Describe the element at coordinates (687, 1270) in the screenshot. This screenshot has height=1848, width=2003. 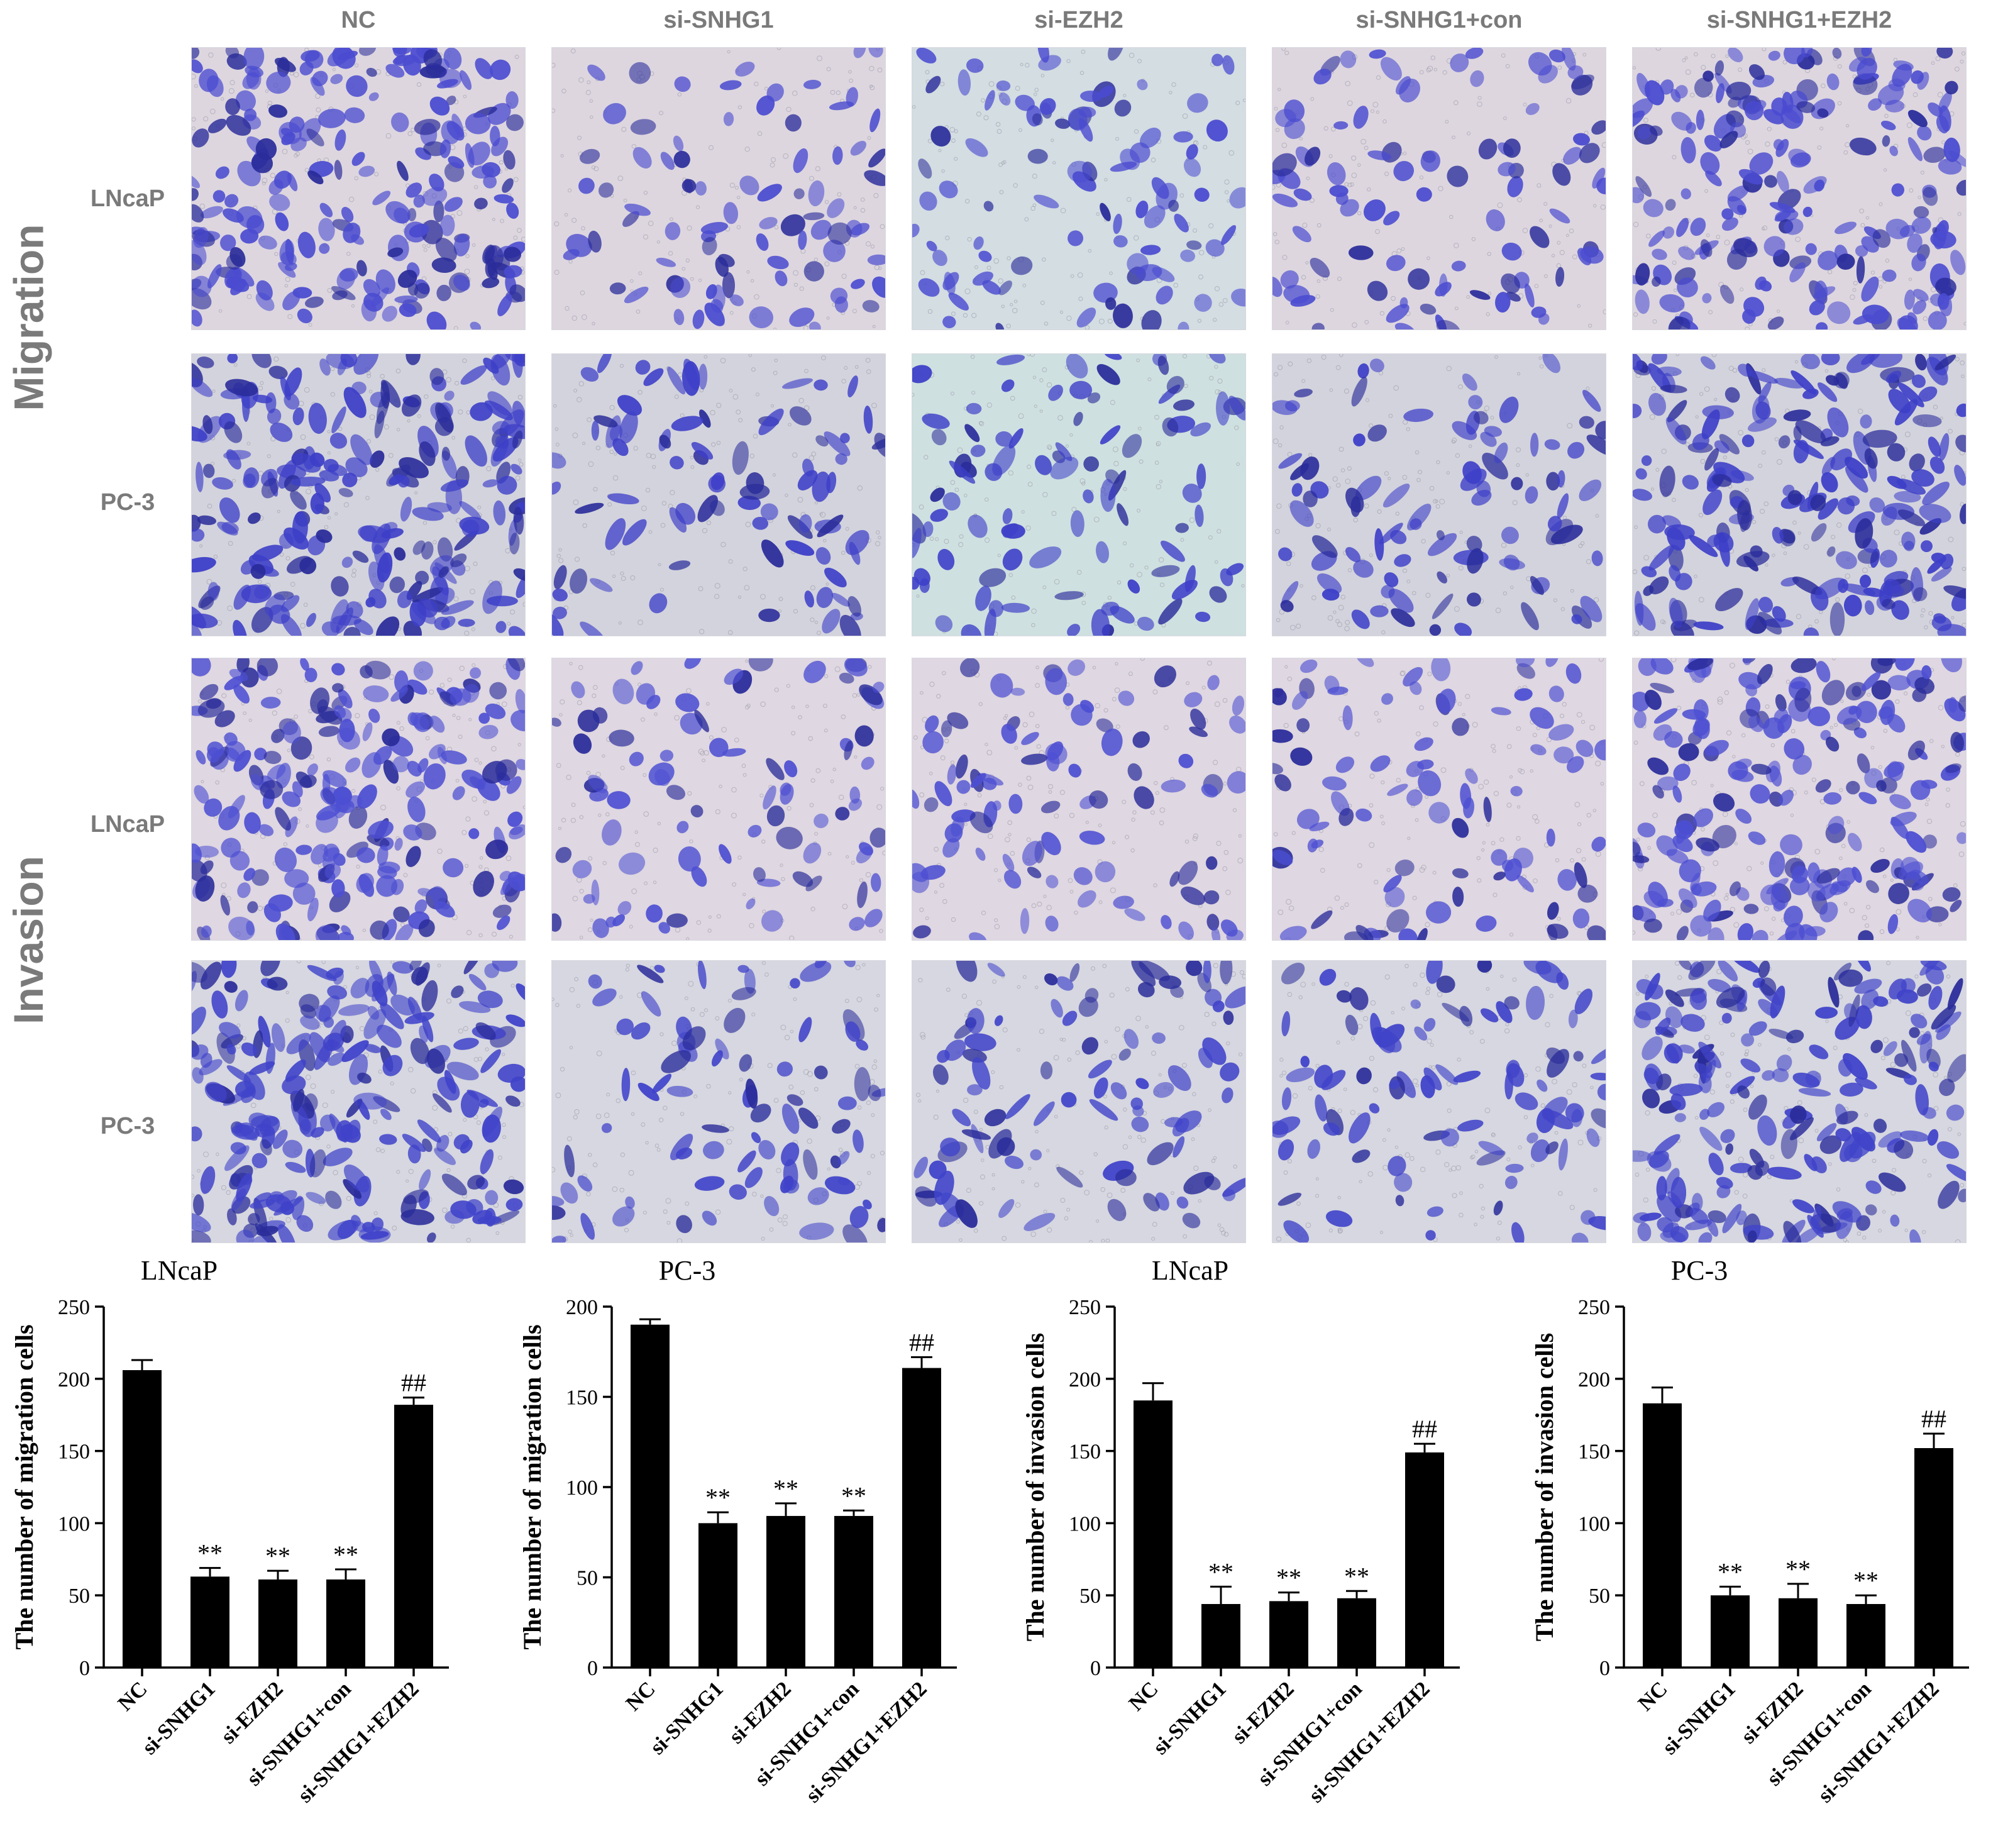
I see `chart-title: PC-3` at that location.